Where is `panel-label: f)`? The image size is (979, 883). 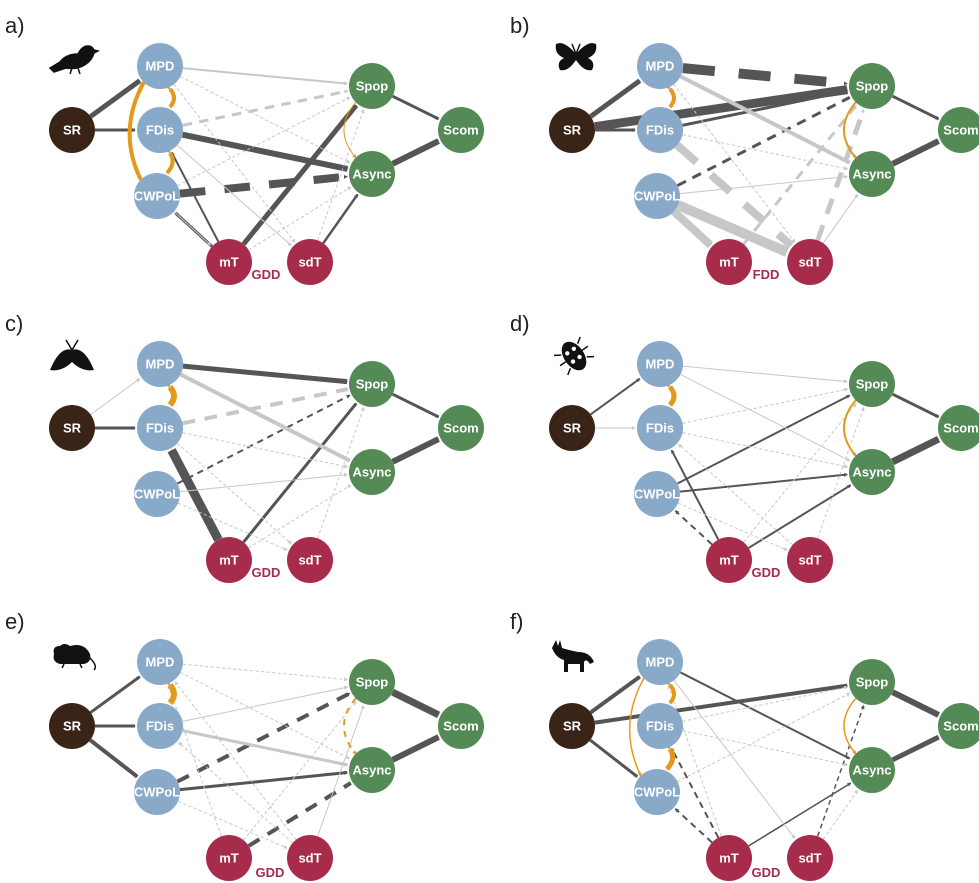 panel-label: f) is located at coordinates (516, 621).